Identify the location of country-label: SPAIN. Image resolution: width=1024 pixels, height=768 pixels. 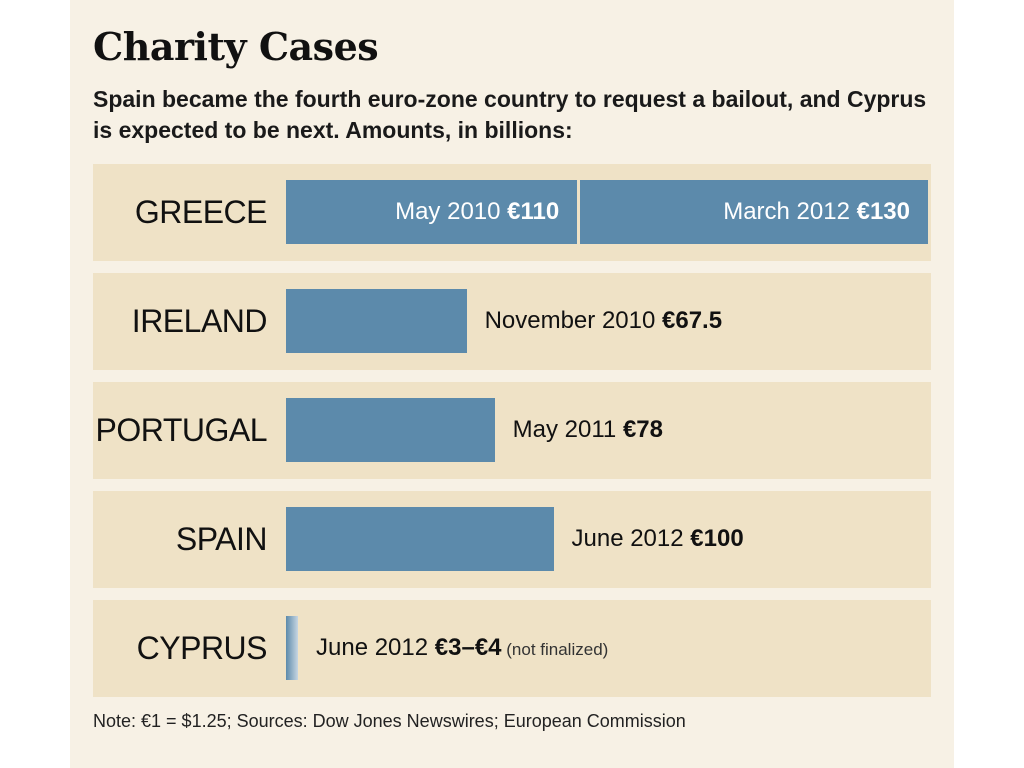
(221, 539).